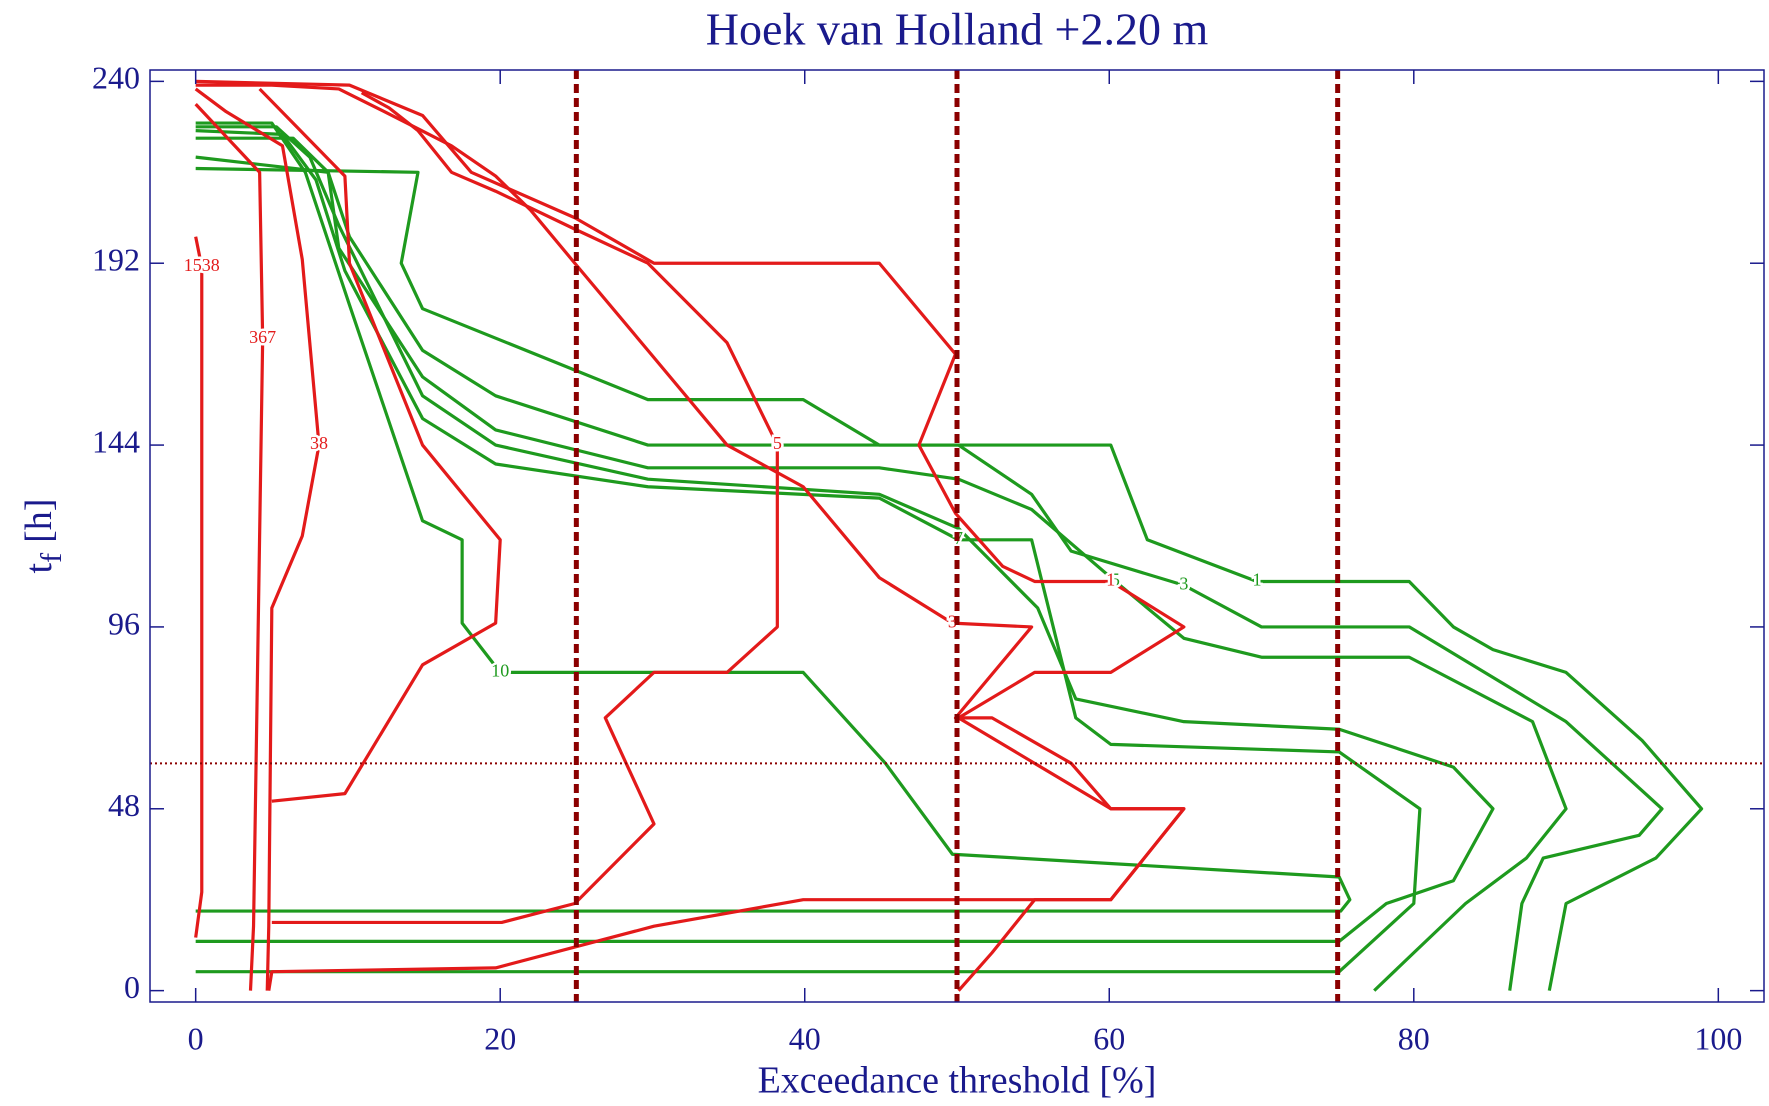 The image size is (1769, 1106). Describe the element at coordinates (319, 443) in the screenshot. I see `contour-label: 38` at that location.